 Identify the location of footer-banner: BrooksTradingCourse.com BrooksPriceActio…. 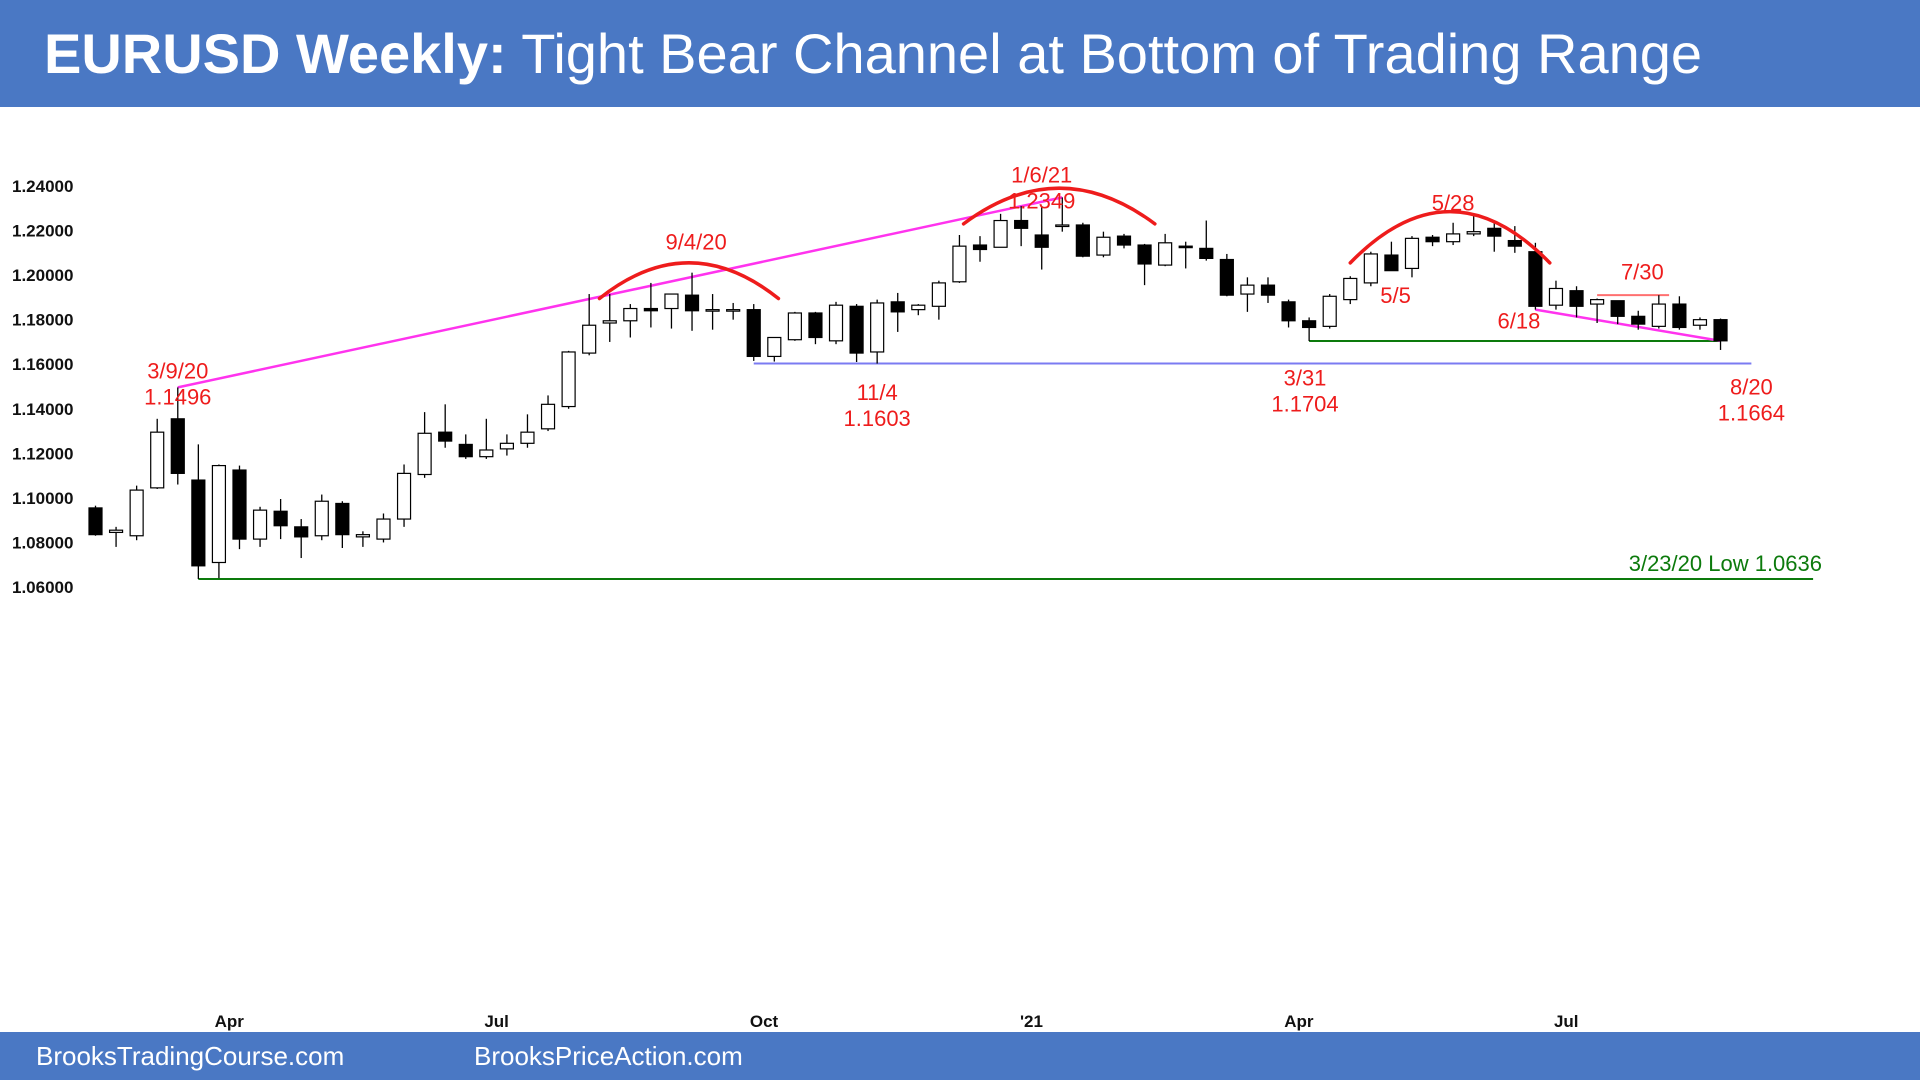
(960, 1056).